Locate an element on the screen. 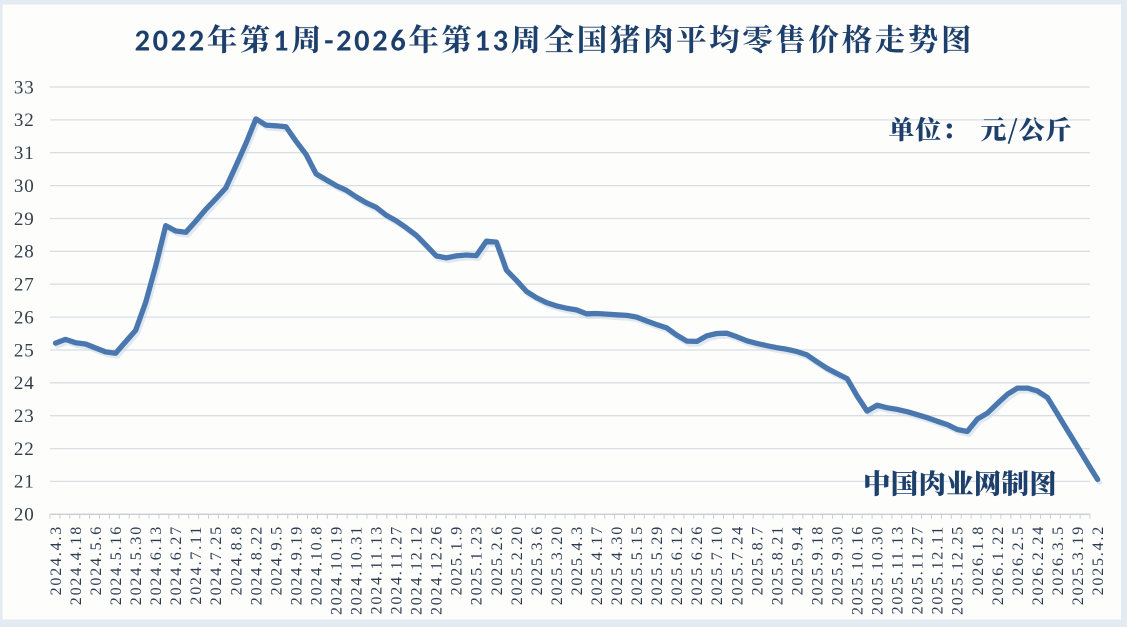 The width and height of the screenshot is (1127, 627). svg-text: 28 is located at coordinates (24, 252).